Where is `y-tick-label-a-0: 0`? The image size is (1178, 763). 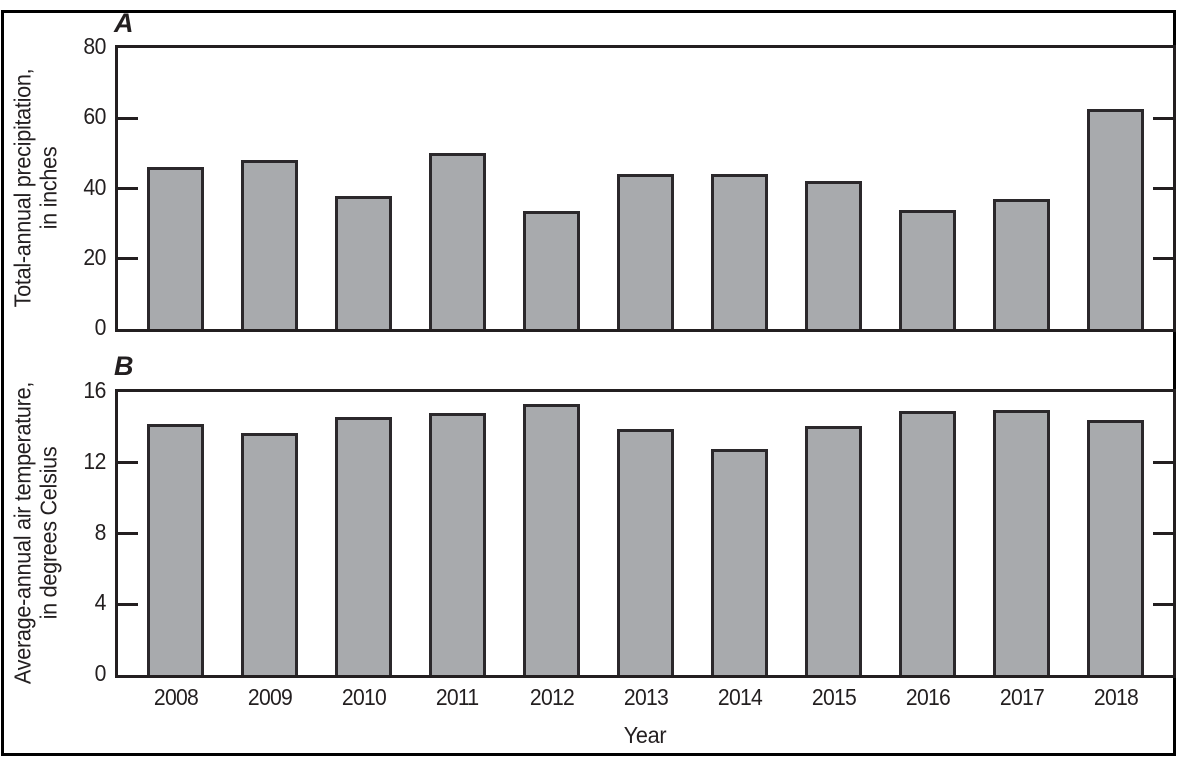 y-tick-label-a-0: 0 is located at coordinates (100, 327).